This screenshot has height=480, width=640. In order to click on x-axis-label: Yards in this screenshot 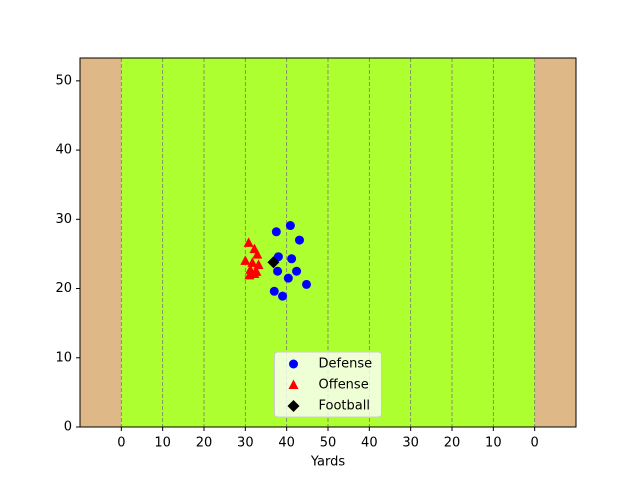, I will do `click(327, 462)`.